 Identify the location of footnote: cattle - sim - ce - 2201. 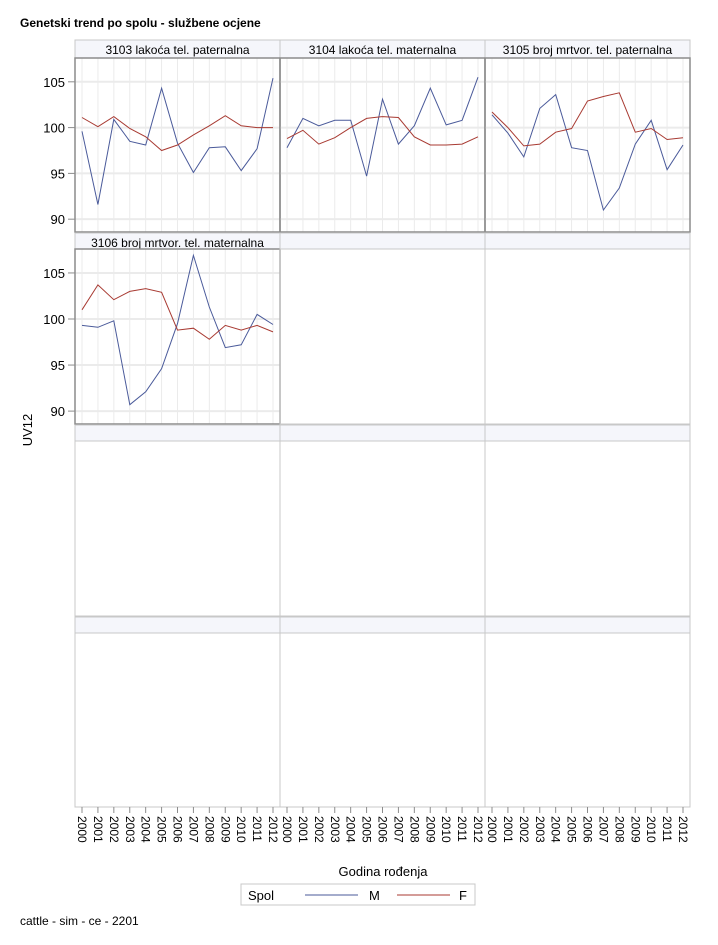
(79, 921).